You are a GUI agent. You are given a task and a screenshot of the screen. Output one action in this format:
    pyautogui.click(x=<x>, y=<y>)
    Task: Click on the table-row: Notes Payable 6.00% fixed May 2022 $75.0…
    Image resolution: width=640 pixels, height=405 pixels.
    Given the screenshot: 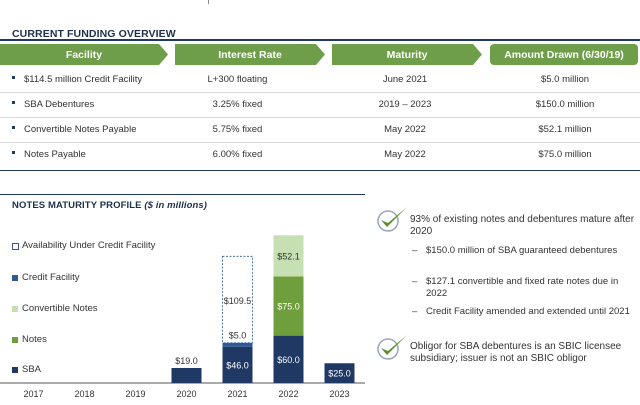 What is the action you would take?
    pyautogui.click(x=320, y=156)
    